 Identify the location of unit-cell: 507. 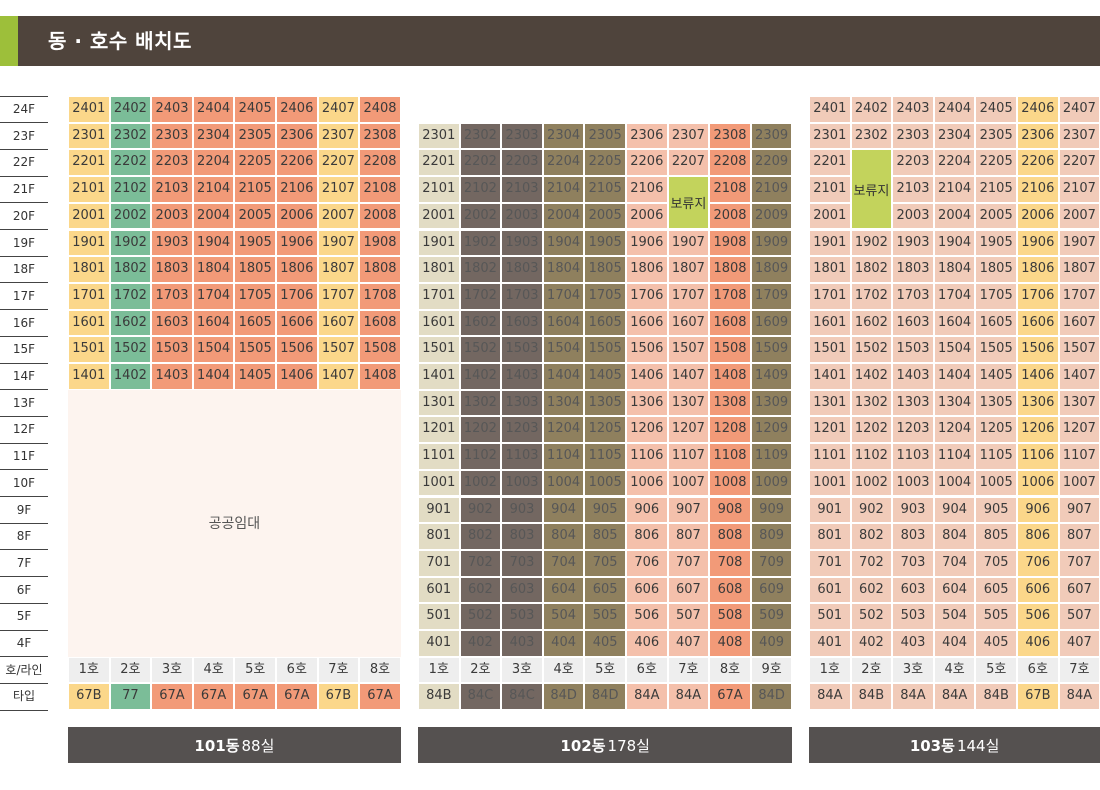
(1079, 616).